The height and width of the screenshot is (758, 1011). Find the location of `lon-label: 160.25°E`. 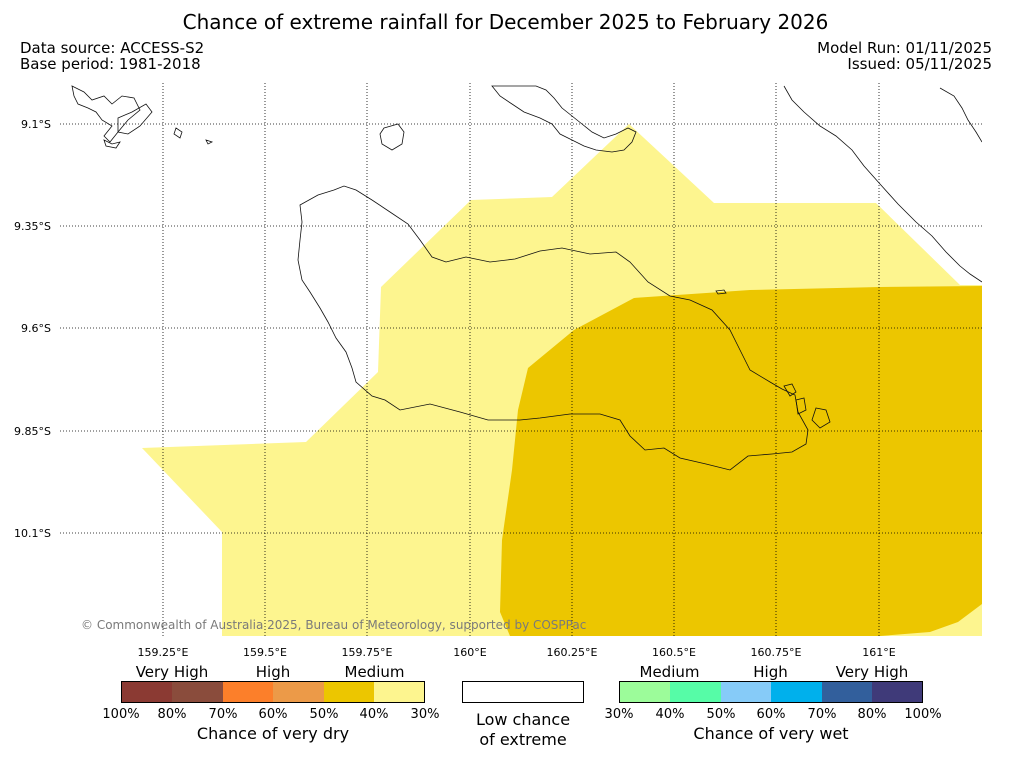

lon-label: 160.25°E is located at coordinates (572, 652).